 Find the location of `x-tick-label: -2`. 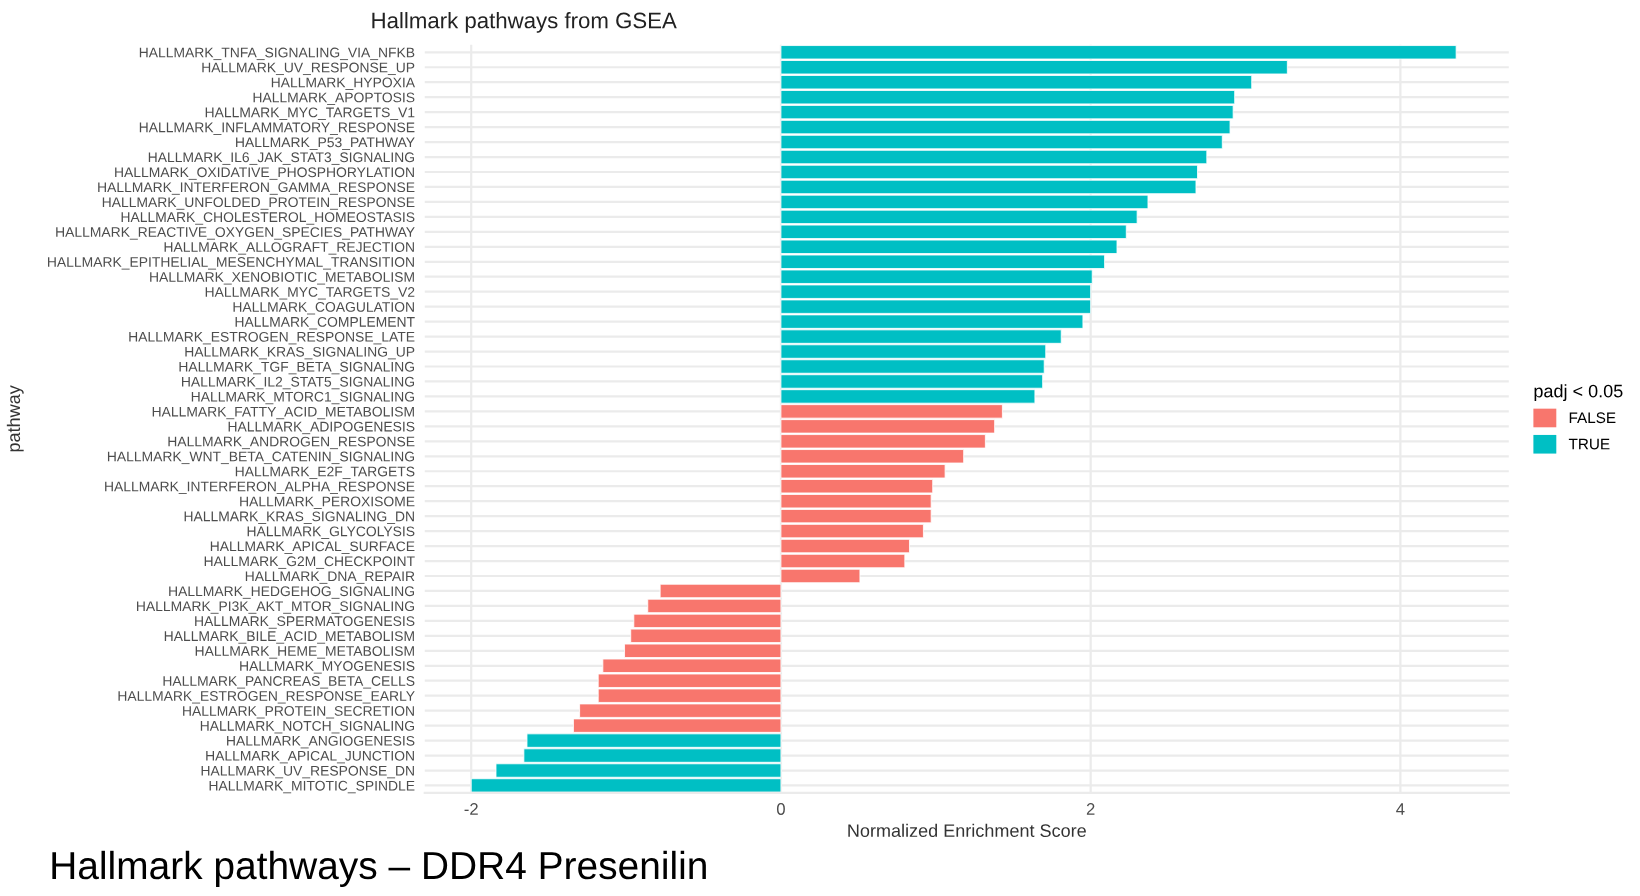

x-tick-label: -2 is located at coordinates (471, 809).